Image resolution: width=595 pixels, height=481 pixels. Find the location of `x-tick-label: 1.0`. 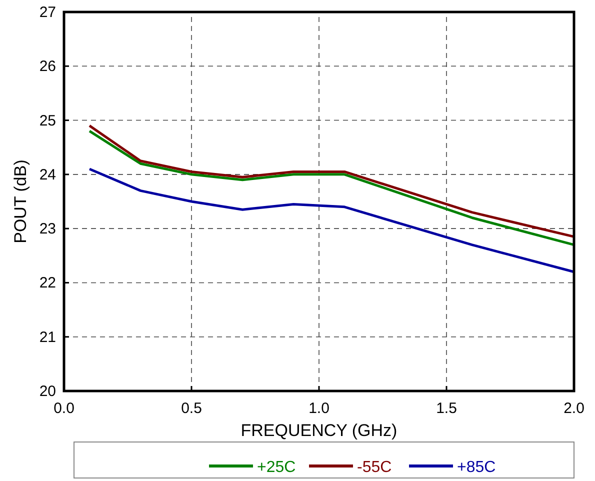

x-tick-label: 1.0 is located at coordinates (319, 408).